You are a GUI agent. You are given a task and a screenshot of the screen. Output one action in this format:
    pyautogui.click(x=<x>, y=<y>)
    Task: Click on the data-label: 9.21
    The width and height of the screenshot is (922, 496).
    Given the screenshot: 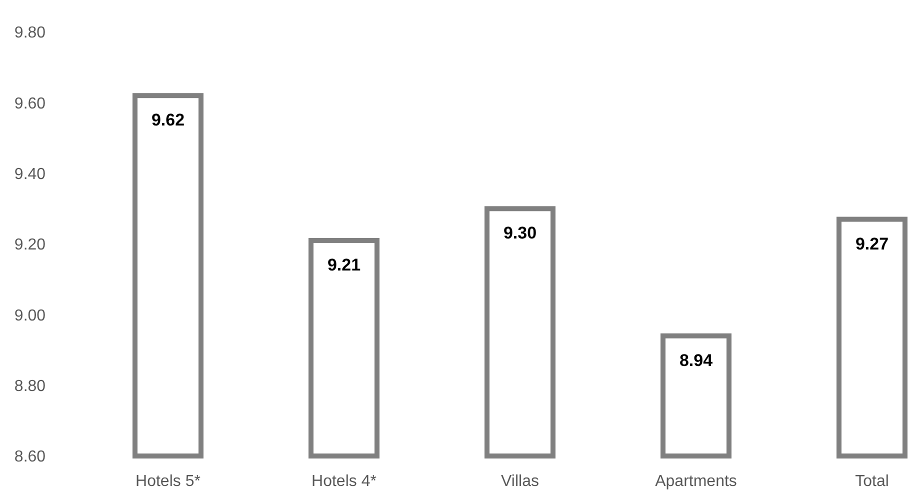 What is the action you would take?
    pyautogui.click(x=344, y=264)
    